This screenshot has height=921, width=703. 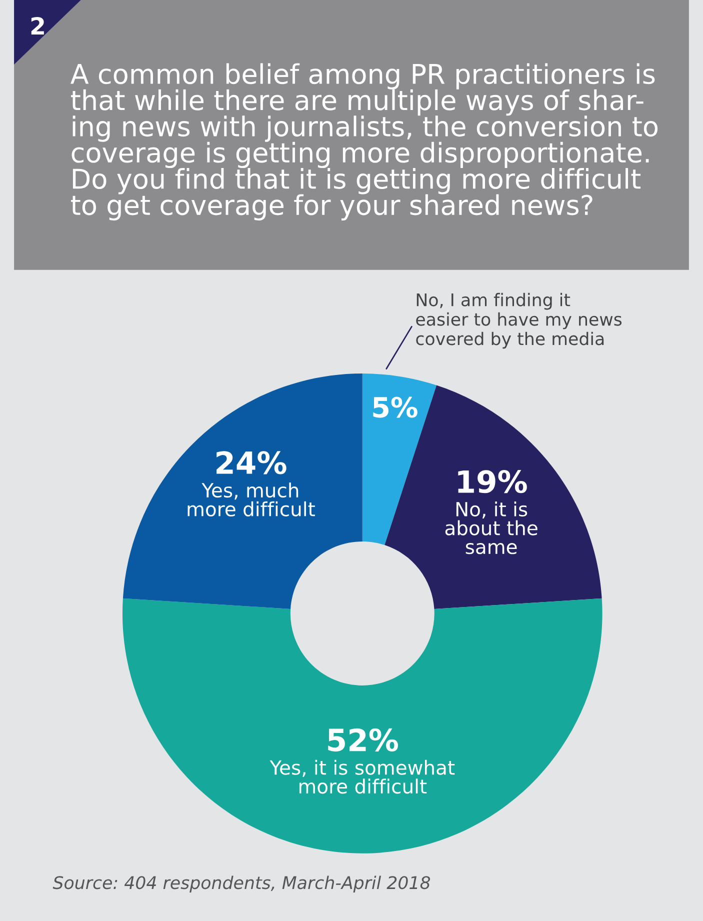 What do you see at coordinates (37, 25) in the screenshot?
I see `text: 2` at bounding box center [37, 25].